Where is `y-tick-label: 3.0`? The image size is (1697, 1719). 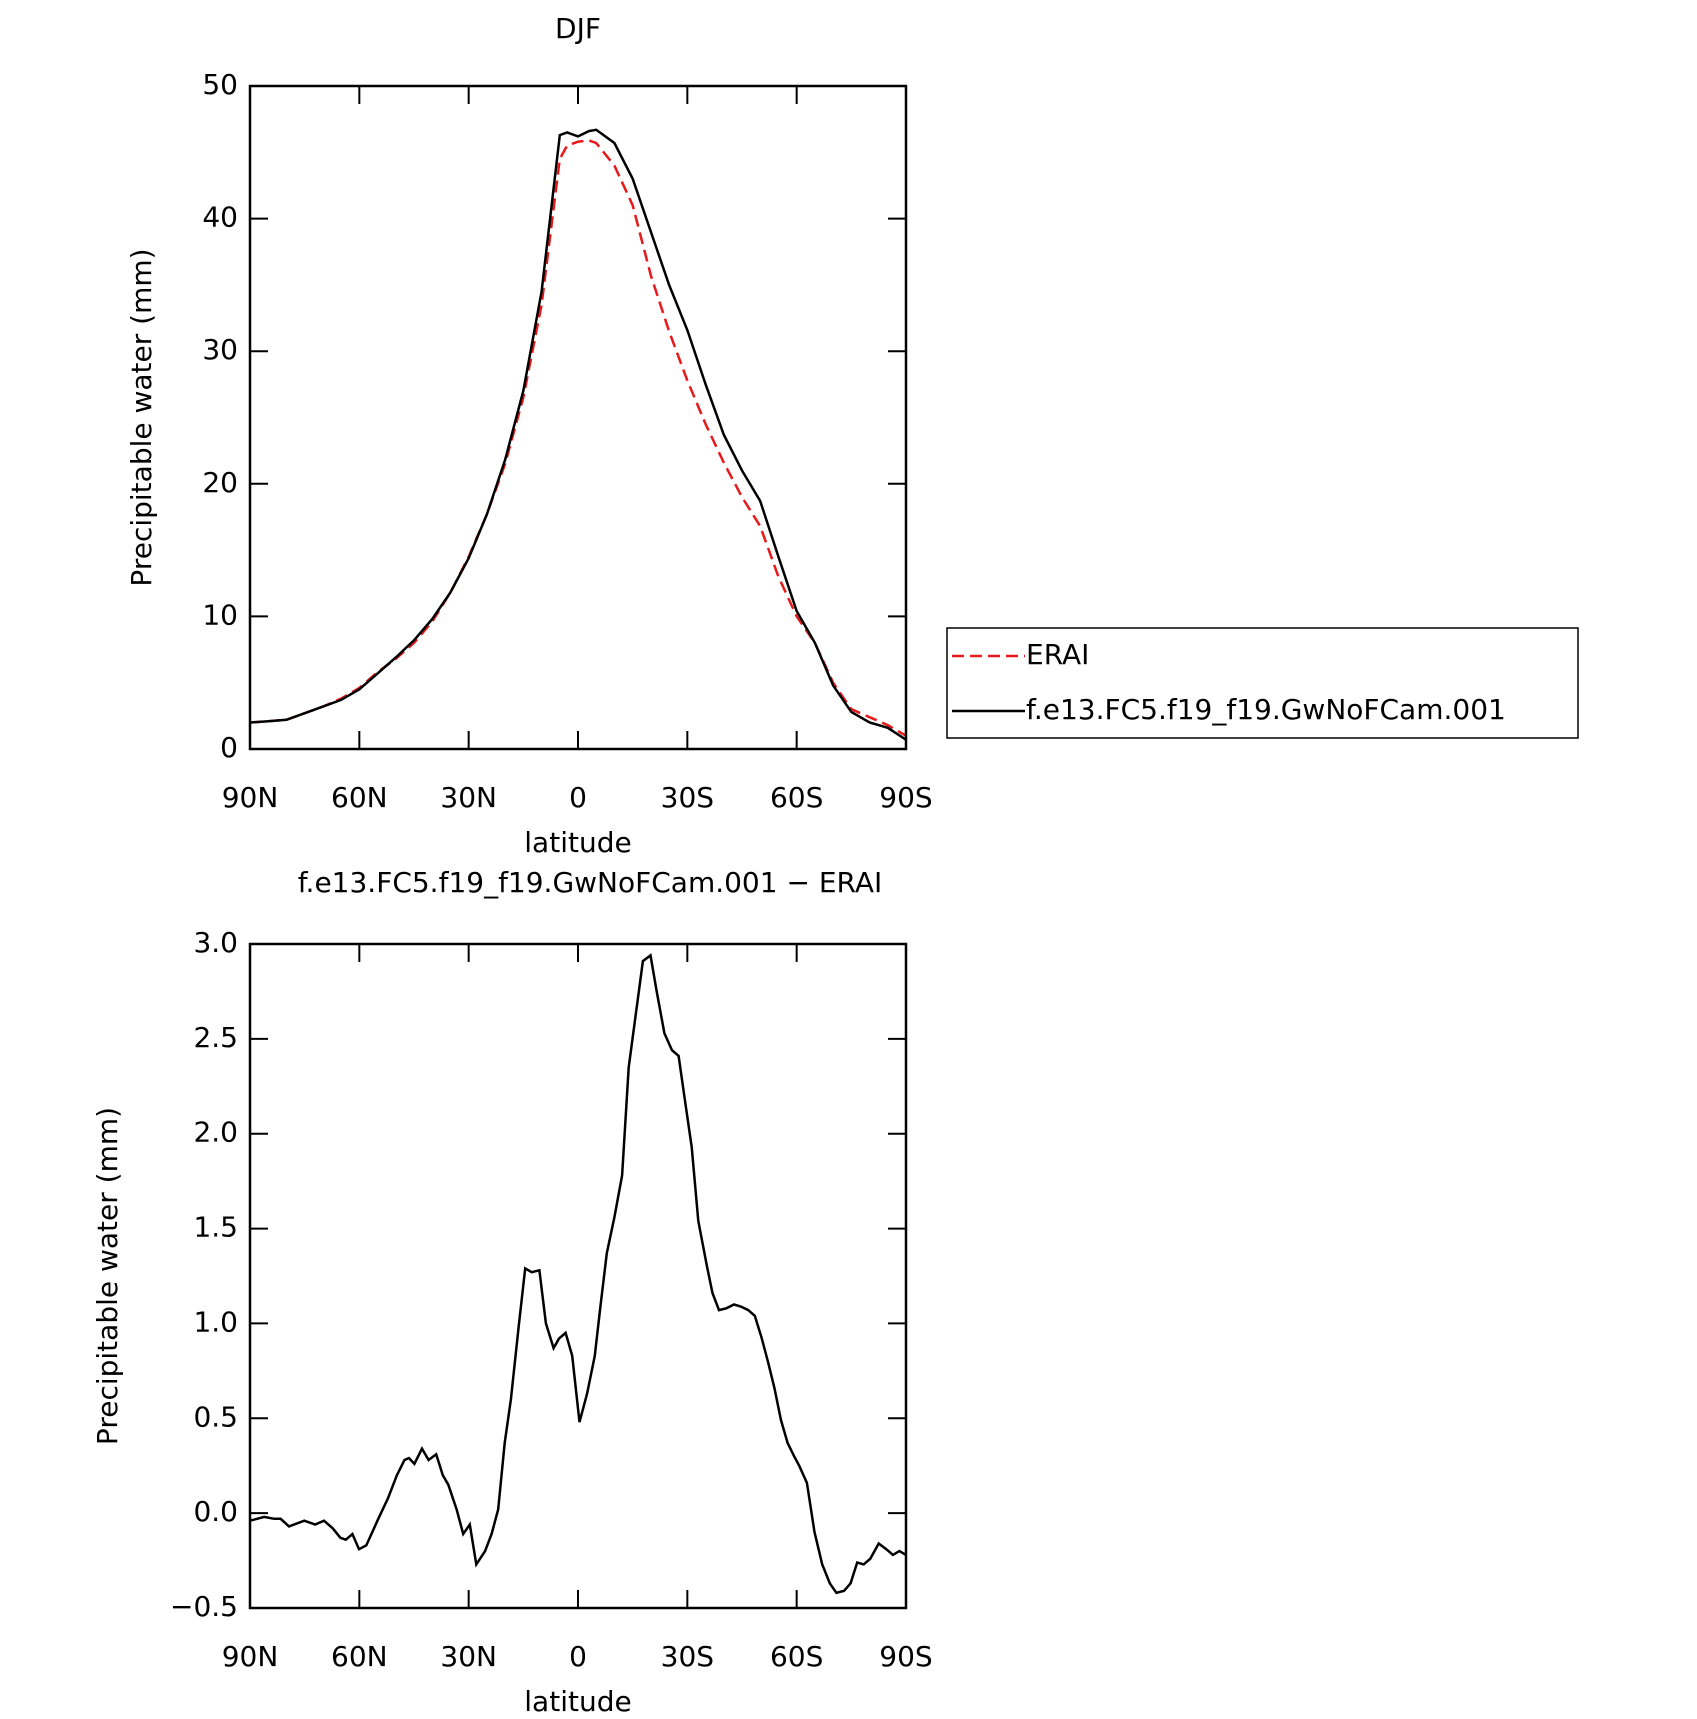
y-tick-label: 3.0 is located at coordinates (215, 942).